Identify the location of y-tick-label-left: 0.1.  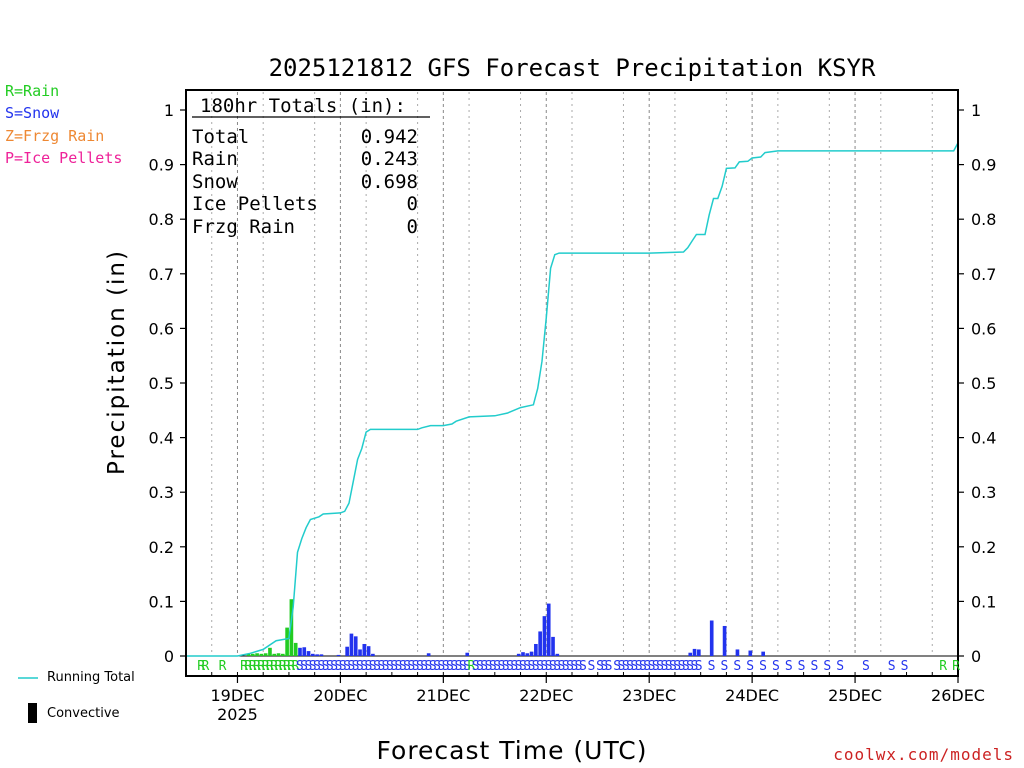
(161, 601).